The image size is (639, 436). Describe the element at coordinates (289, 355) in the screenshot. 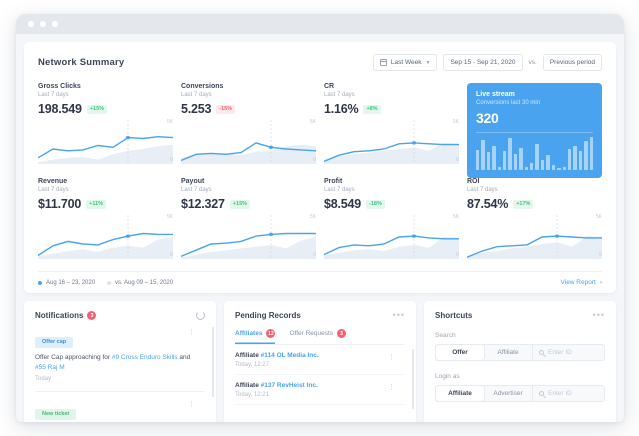

I see `record-link: #114 OL Media Inc.` at that location.